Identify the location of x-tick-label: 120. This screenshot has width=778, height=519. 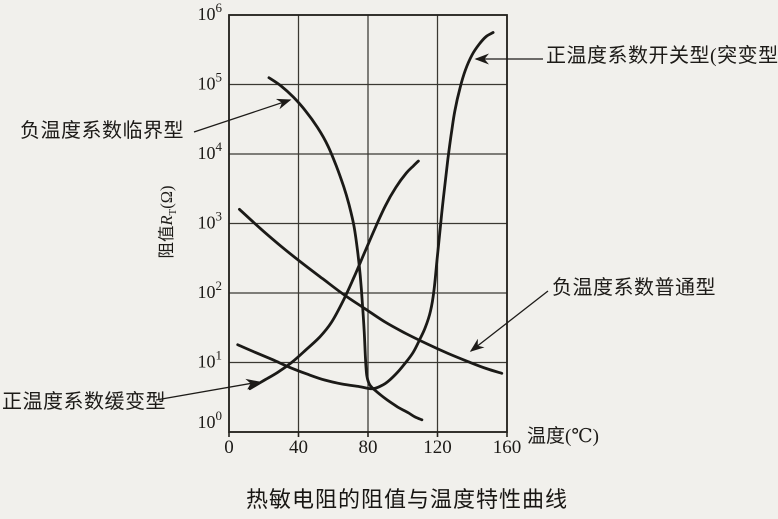
(437, 447).